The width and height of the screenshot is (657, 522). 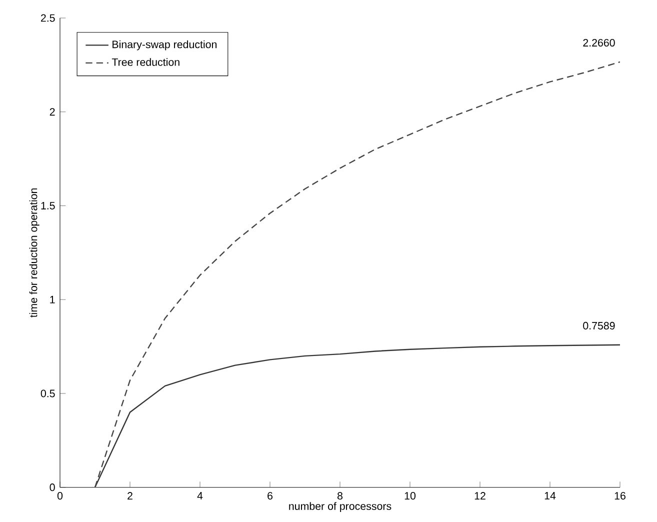 I want to click on y-tick-label: 1.5, so click(x=48, y=206).